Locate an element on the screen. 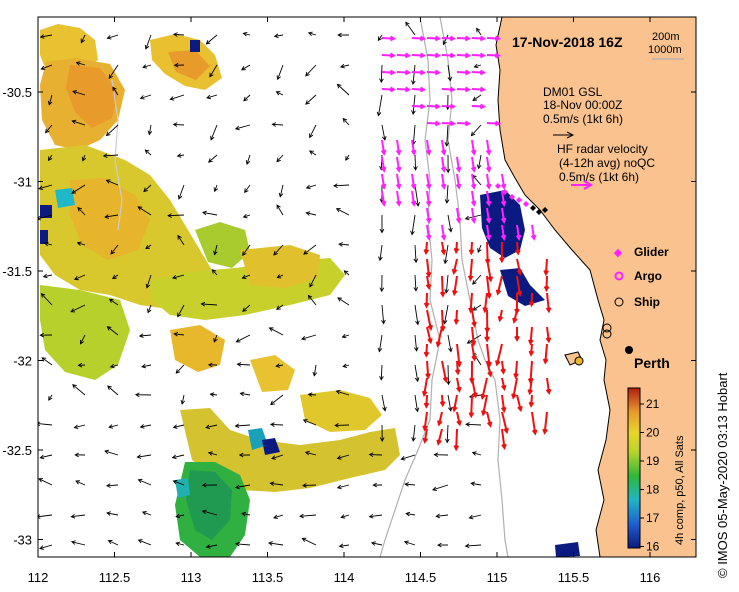 The image size is (739, 592). colorbar-tick-label: 16 is located at coordinates (653, 547).